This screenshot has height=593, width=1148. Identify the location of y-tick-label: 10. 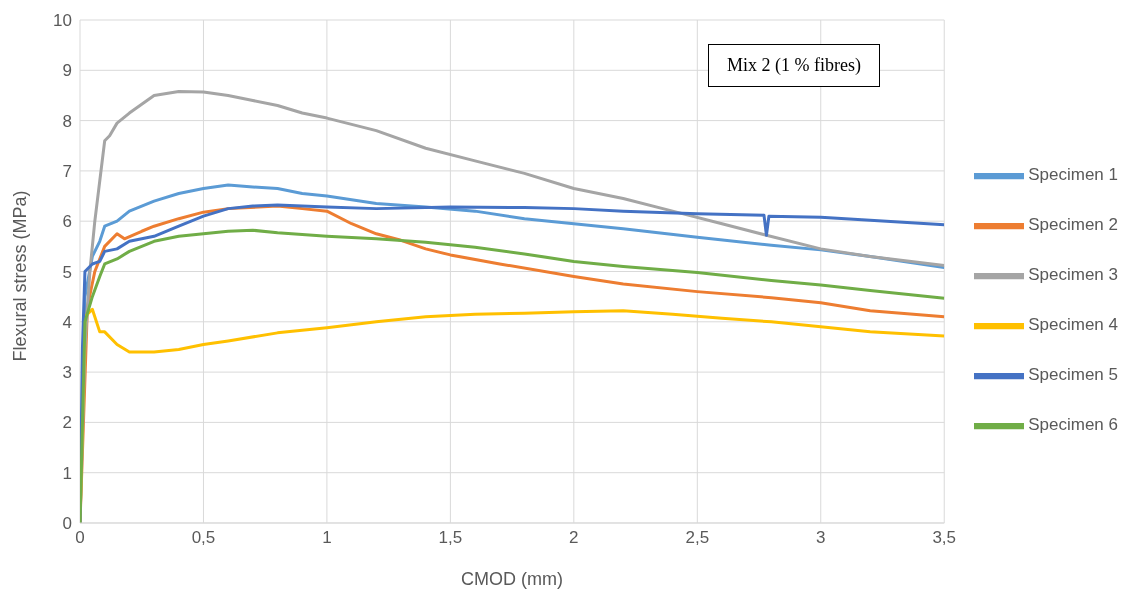
(62, 21).